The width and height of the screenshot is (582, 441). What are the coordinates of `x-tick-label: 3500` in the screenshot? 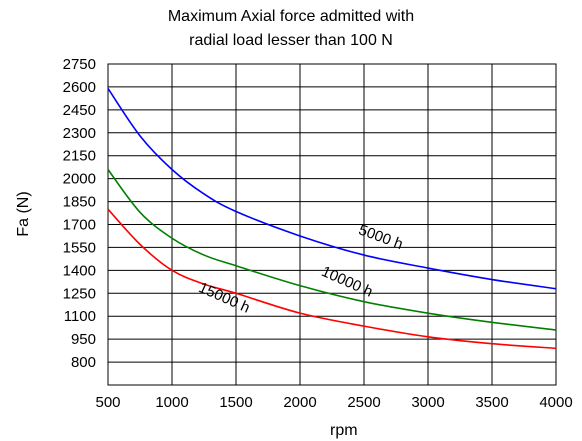 It's located at (491, 402).